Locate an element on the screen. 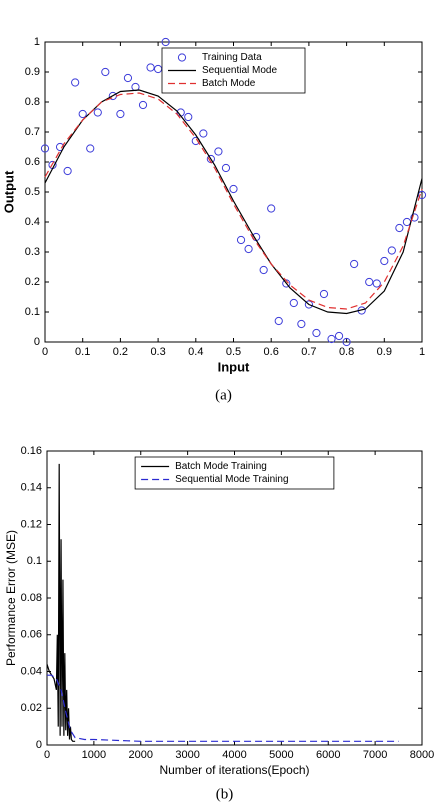 This screenshot has width=443, height=805. y-tick-label: 0.12 is located at coordinates (31, 524).